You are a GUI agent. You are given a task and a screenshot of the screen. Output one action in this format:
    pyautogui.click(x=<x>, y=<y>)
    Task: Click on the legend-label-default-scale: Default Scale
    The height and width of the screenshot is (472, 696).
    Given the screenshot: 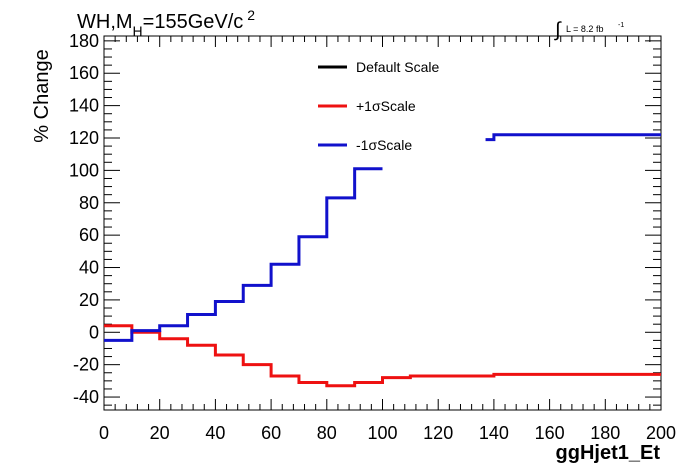 What is the action you would take?
    pyautogui.click(x=397, y=67)
    